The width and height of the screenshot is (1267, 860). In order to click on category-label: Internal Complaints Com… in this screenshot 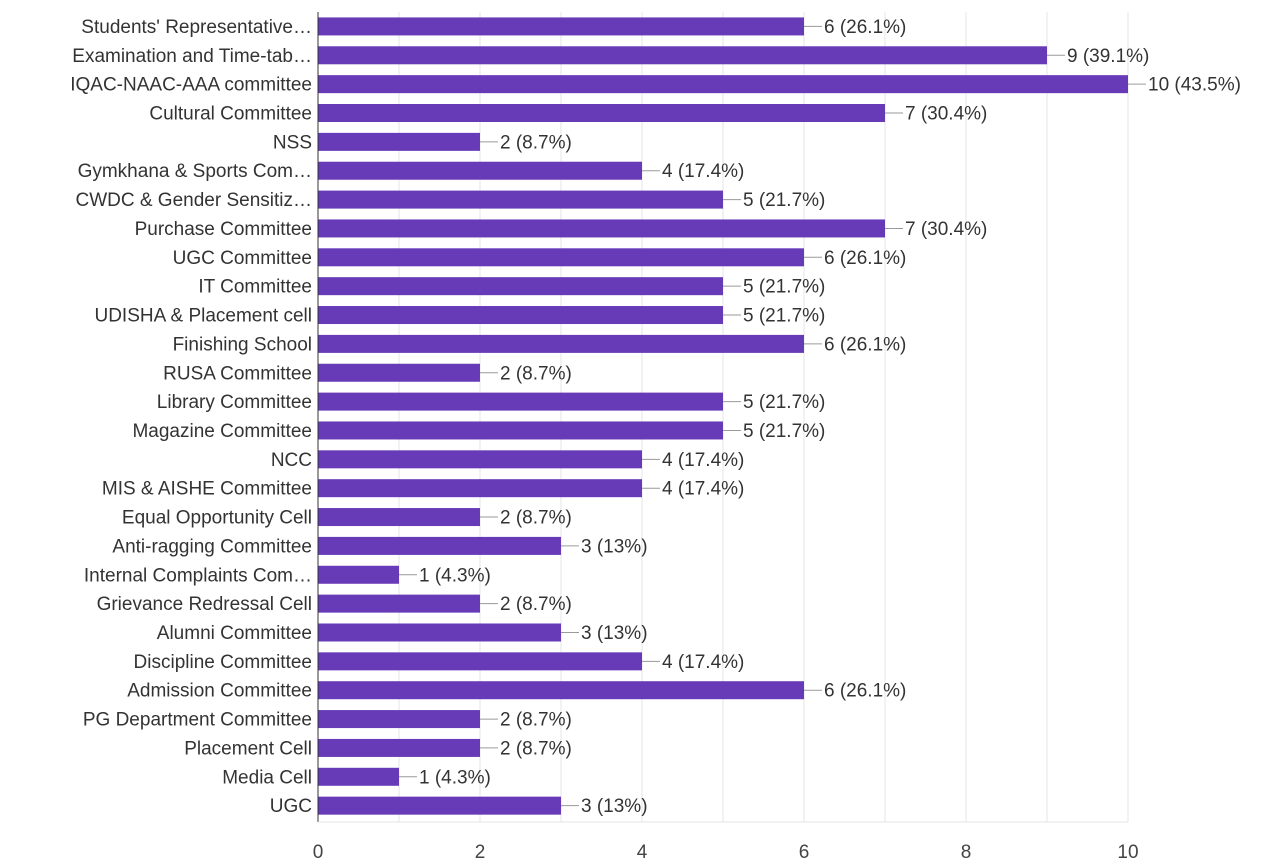, I will do `click(198, 575)`.